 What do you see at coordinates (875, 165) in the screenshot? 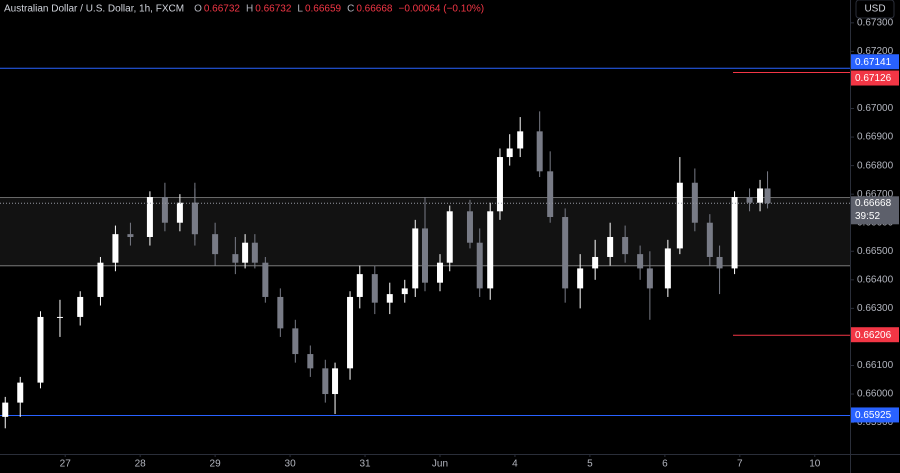
I see `y-tick-label: 0.66800` at bounding box center [875, 165].